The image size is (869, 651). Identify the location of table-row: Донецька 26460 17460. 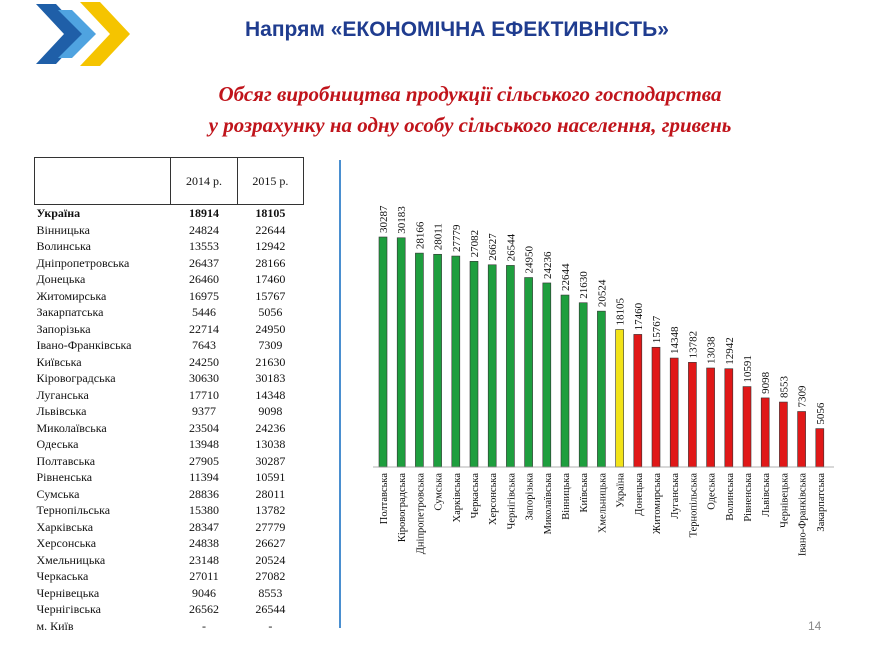
(169, 279).